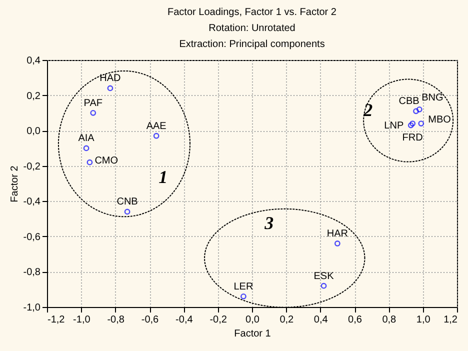  I want to click on y-tick-label: -0,4, so click(32, 202).